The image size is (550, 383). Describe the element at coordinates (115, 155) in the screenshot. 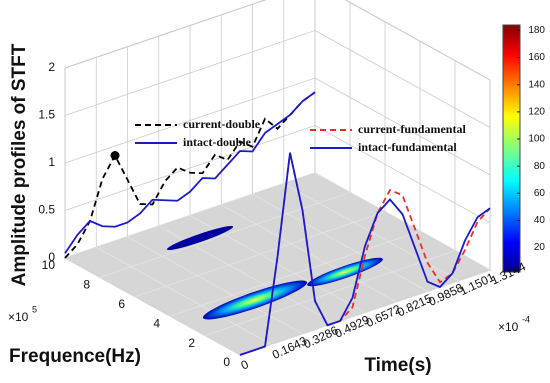

I see `peak-marker` at that location.